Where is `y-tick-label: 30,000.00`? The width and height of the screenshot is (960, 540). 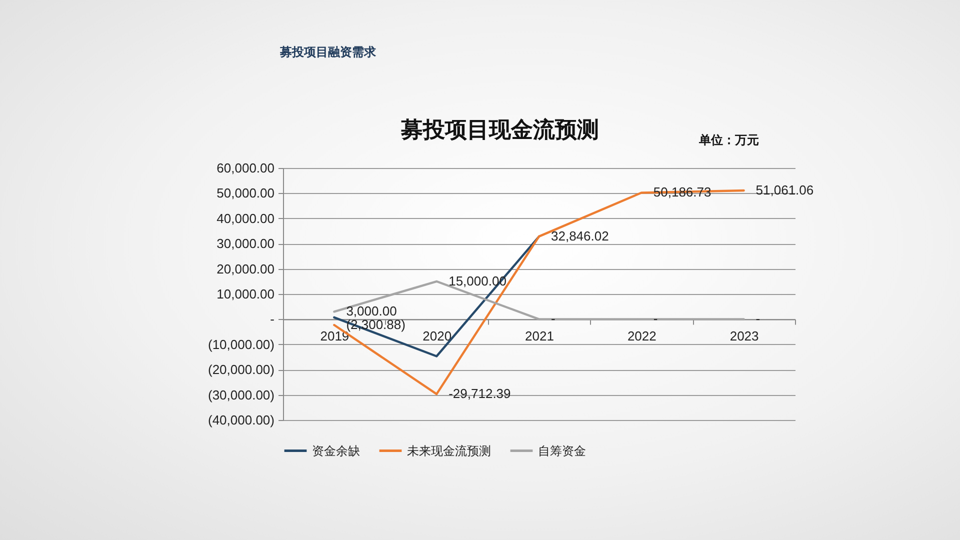
y-tick-label: 30,000.00 is located at coordinates (245, 244).